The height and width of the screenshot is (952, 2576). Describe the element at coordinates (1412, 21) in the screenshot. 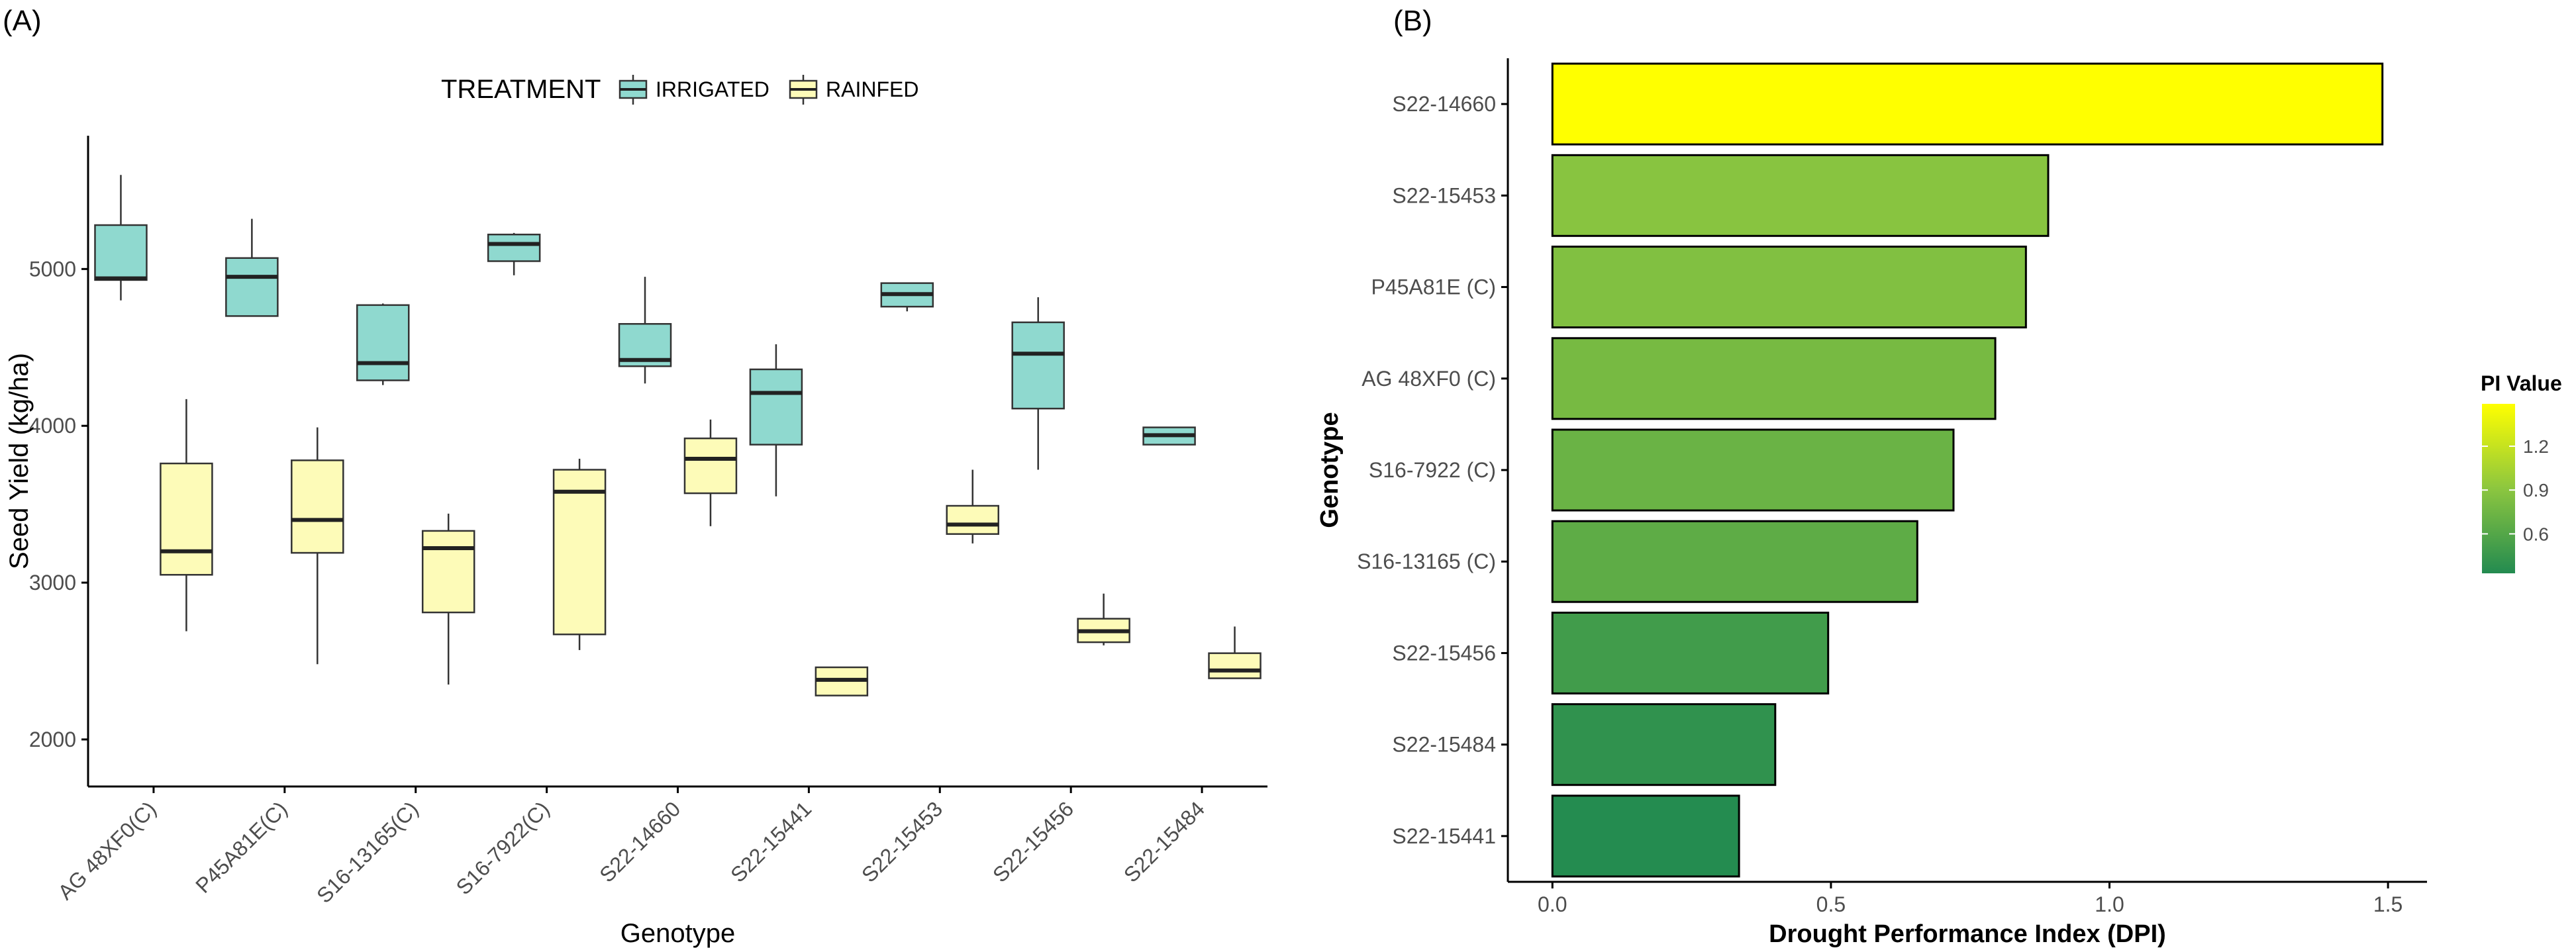

I see `panel-b-label: (B)` at that location.